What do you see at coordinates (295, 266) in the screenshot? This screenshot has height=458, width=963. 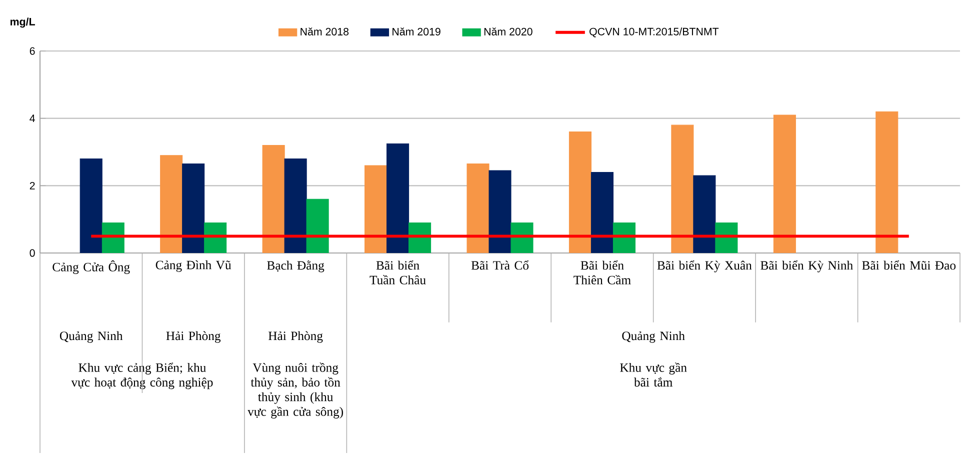 I see `x-tick-label: Bạch Đằng` at bounding box center [295, 266].